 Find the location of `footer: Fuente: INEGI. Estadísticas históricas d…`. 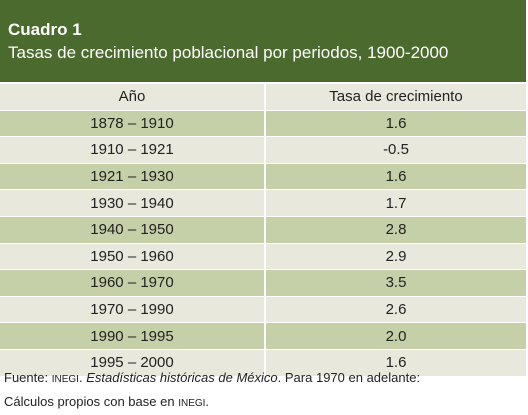

footer: Fuente: INEGI. Estadísticas históricas d… is located at coordinates (212, 389).